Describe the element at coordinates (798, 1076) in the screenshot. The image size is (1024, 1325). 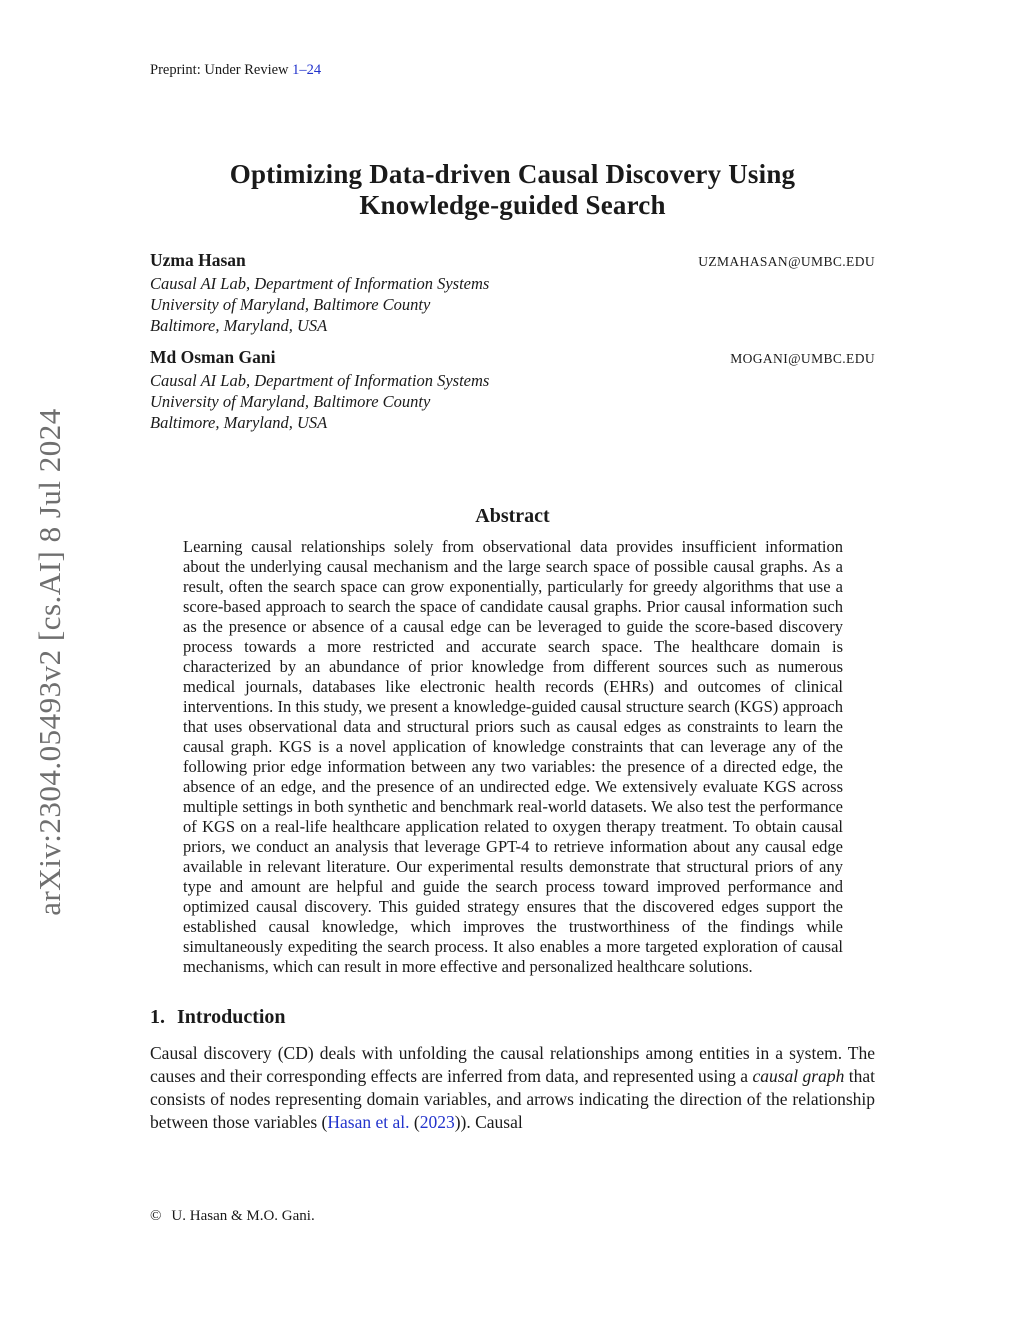
I see `intro-italic-term: causal graph` at that location.